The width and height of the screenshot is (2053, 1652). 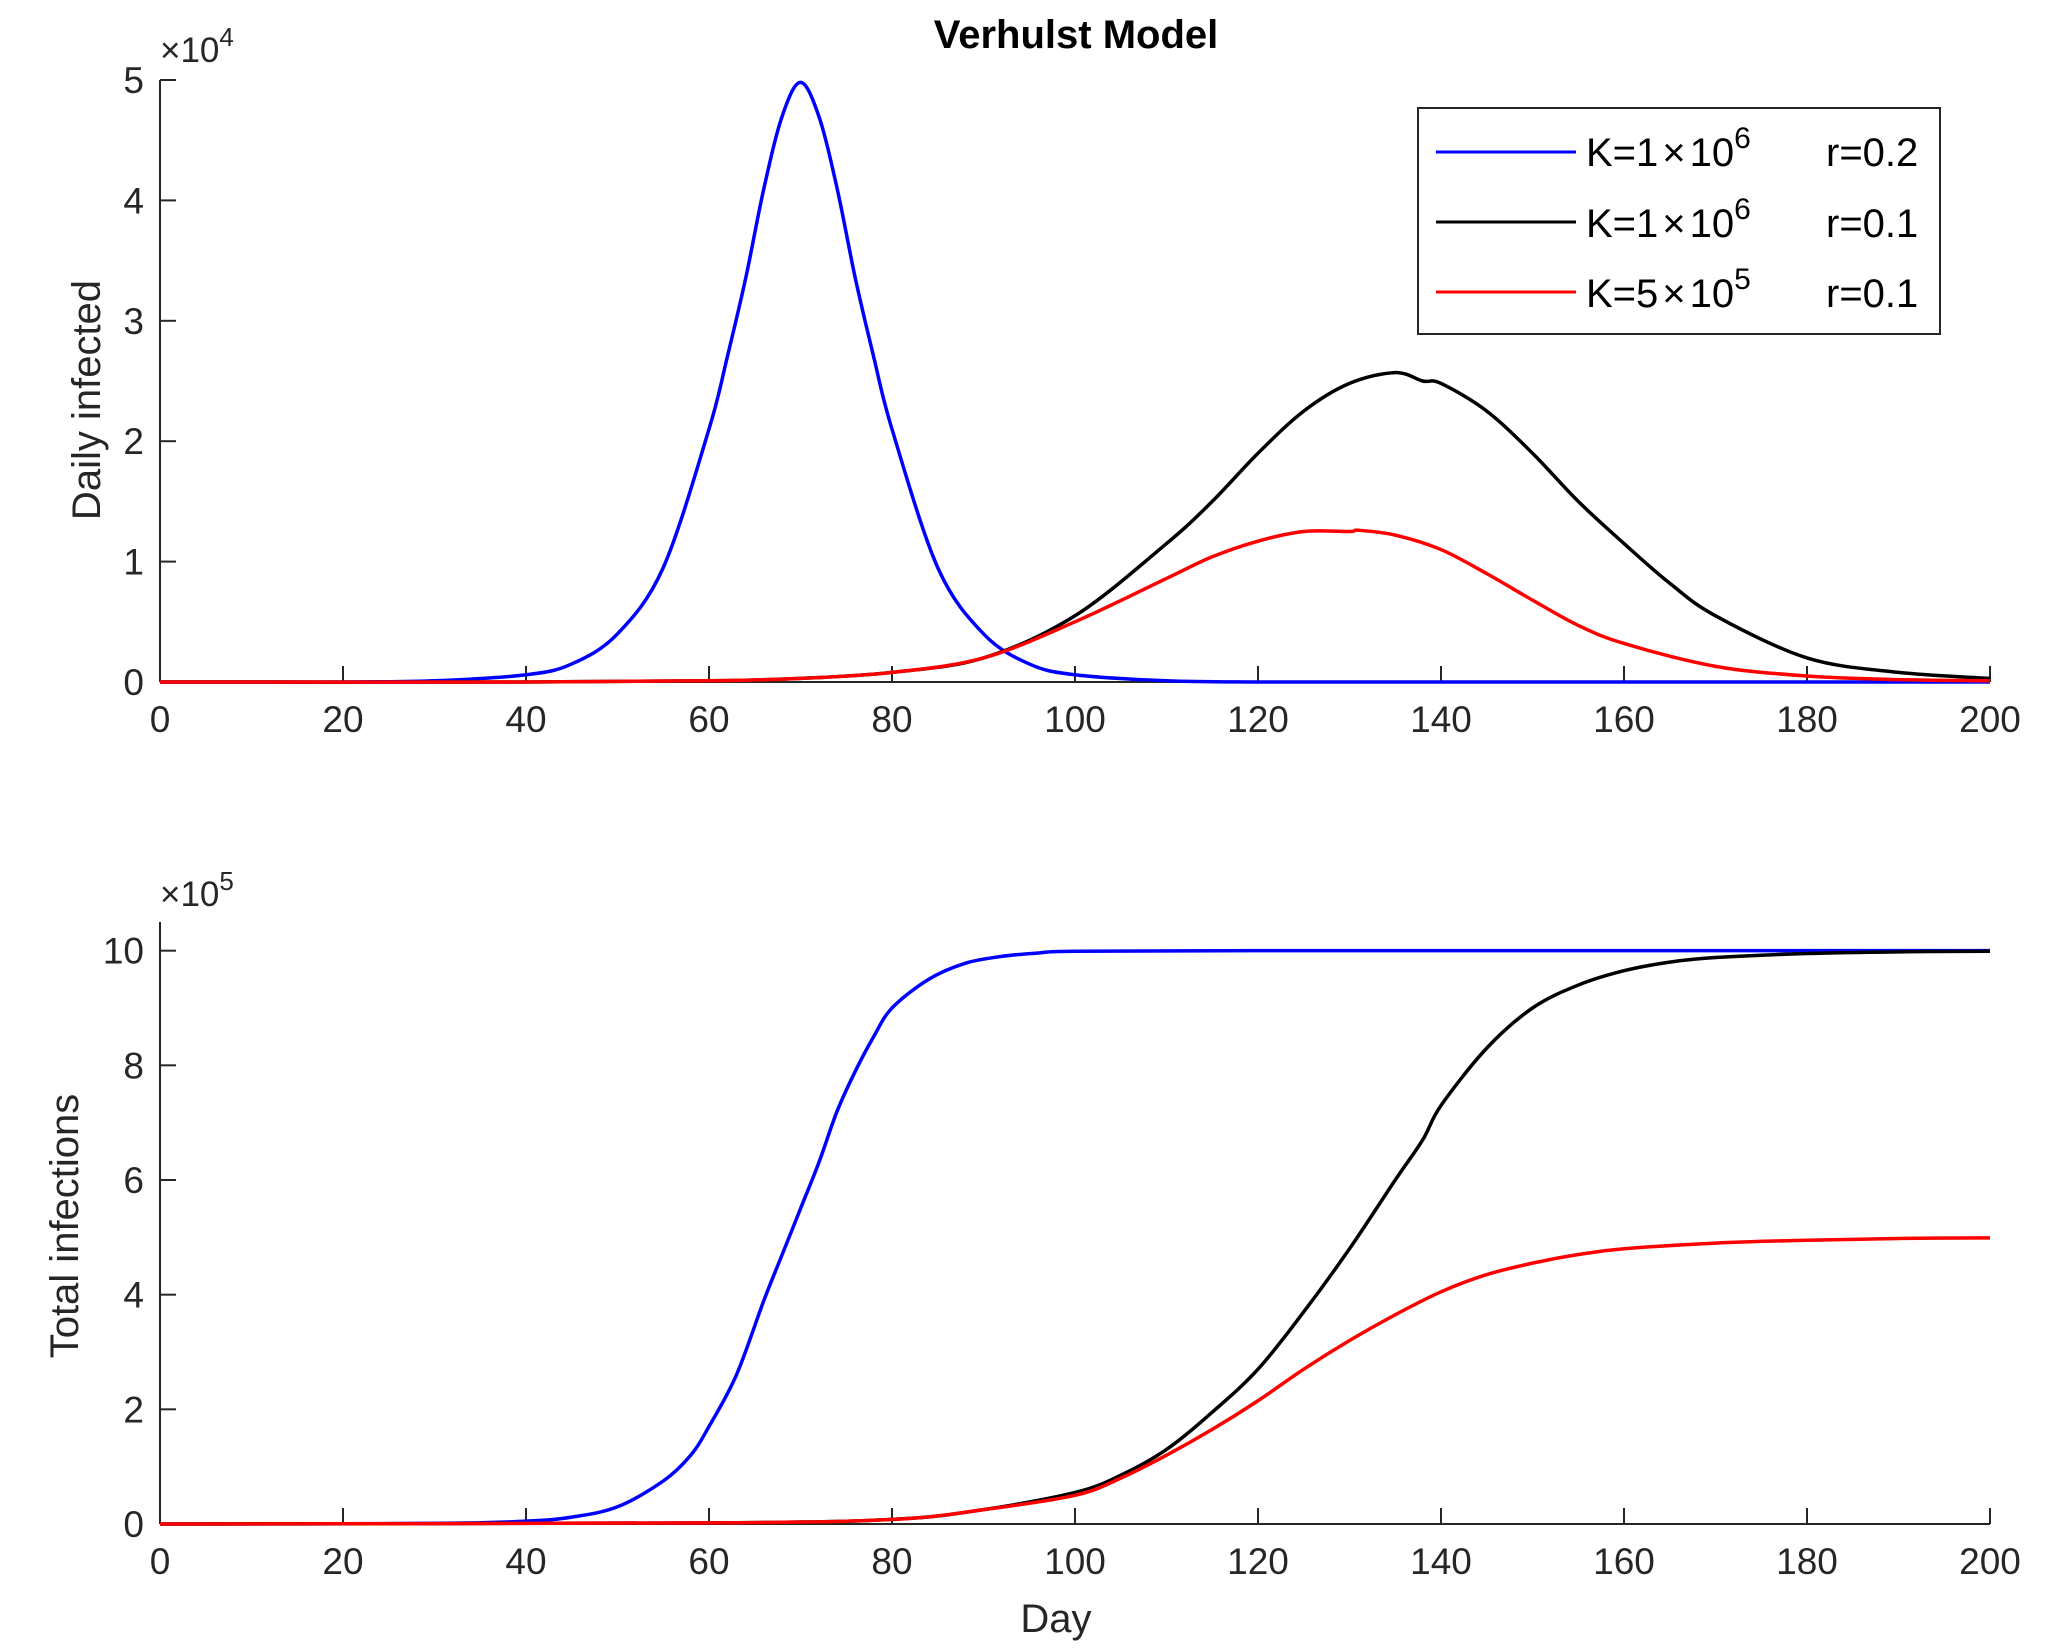 I want to click on y-tick-label: 10, so click(x=123, y=951).